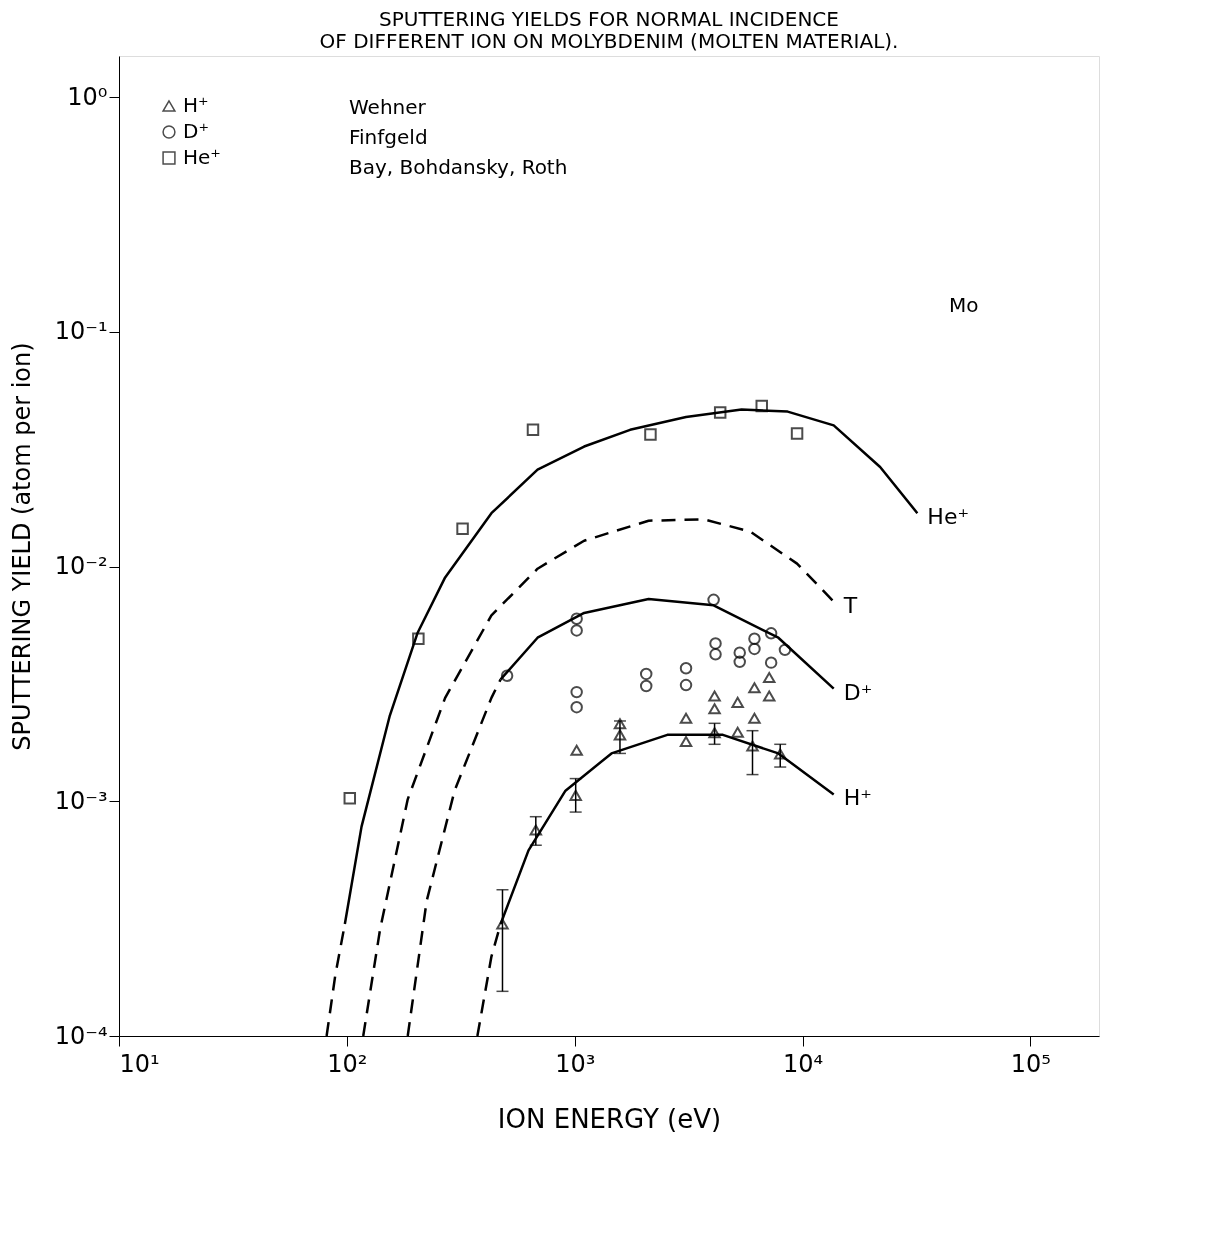 This screenshot has width=1205, height=1245. Describe the element at coordinates (347, 1063) in the screenshot. I see `x-tick-label: 10²` at that location.